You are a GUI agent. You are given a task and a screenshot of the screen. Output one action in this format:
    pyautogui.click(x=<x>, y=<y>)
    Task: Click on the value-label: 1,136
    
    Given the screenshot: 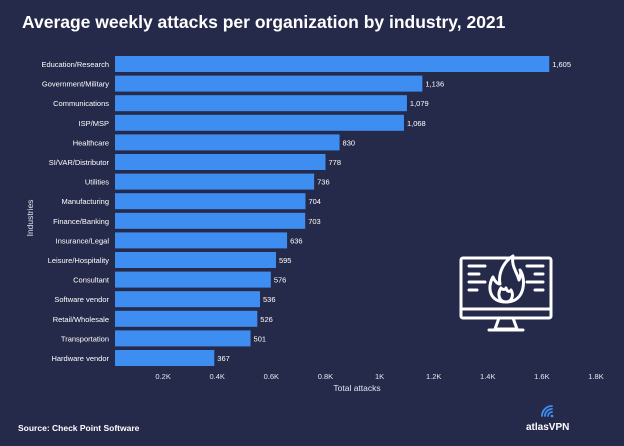 What is the action you would take?
    pyautogui.click(x=434, y=84)
    